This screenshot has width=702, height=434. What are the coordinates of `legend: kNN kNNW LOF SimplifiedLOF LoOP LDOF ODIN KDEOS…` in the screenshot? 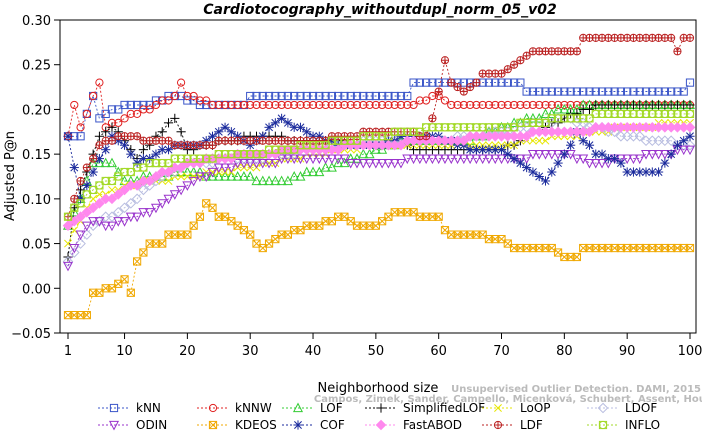 It's located at (379, 416).